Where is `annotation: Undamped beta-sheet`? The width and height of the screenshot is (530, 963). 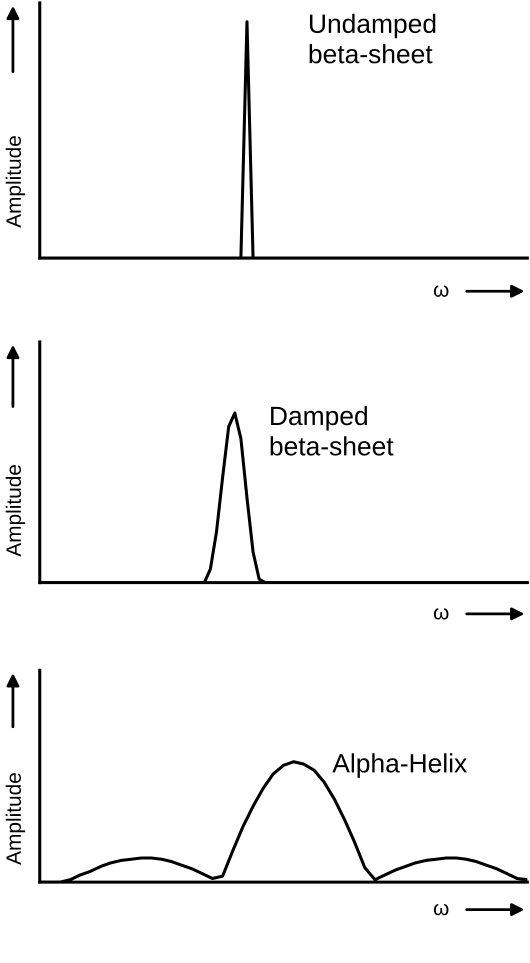
annotation: Undamped beta-sheet is located at coordinates (373, 39).